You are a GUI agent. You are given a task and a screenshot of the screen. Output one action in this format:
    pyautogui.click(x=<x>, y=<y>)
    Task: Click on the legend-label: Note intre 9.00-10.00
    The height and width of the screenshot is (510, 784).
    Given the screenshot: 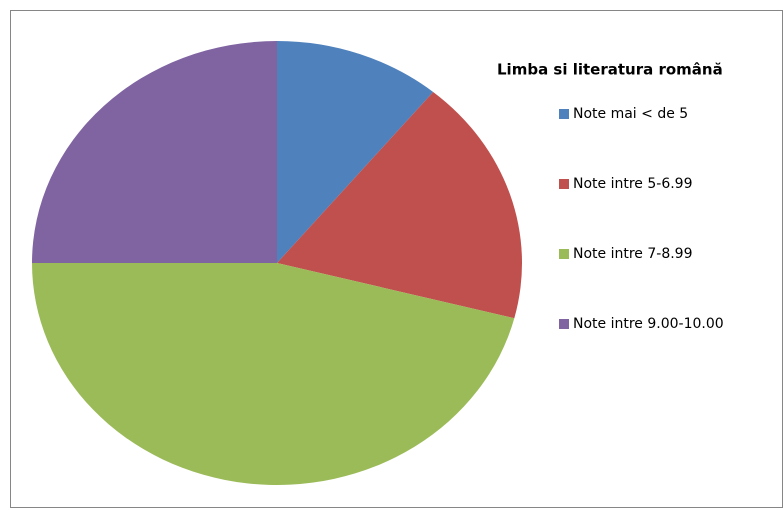 What is the action you would take?
    pyautogui.click(x=648, y=324)
    